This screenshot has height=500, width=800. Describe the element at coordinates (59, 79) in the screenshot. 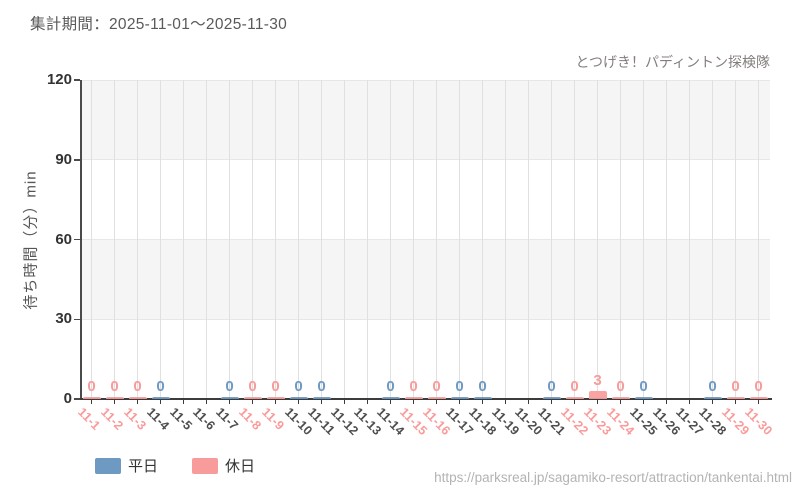

I see `y-tick-label: 120` at that location.